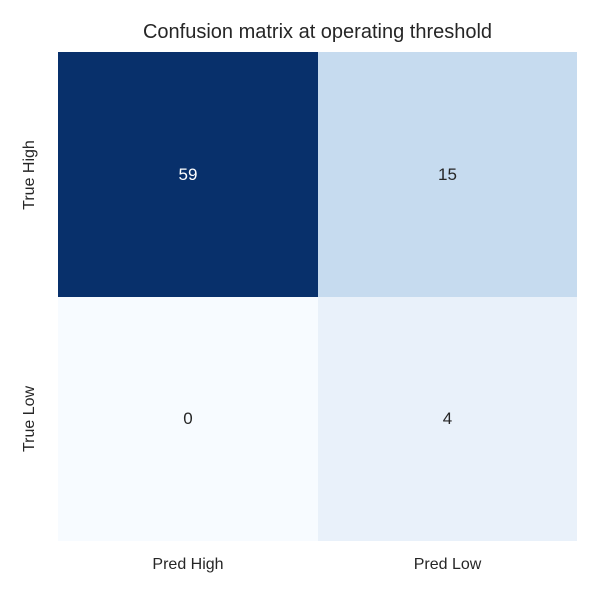 This screenshot has width=600, height=600. What do you see at coordinates (30, 419) in the screenshot?
I see `y-tick-true-low-label: True Low` at bounding box center [30, 419].